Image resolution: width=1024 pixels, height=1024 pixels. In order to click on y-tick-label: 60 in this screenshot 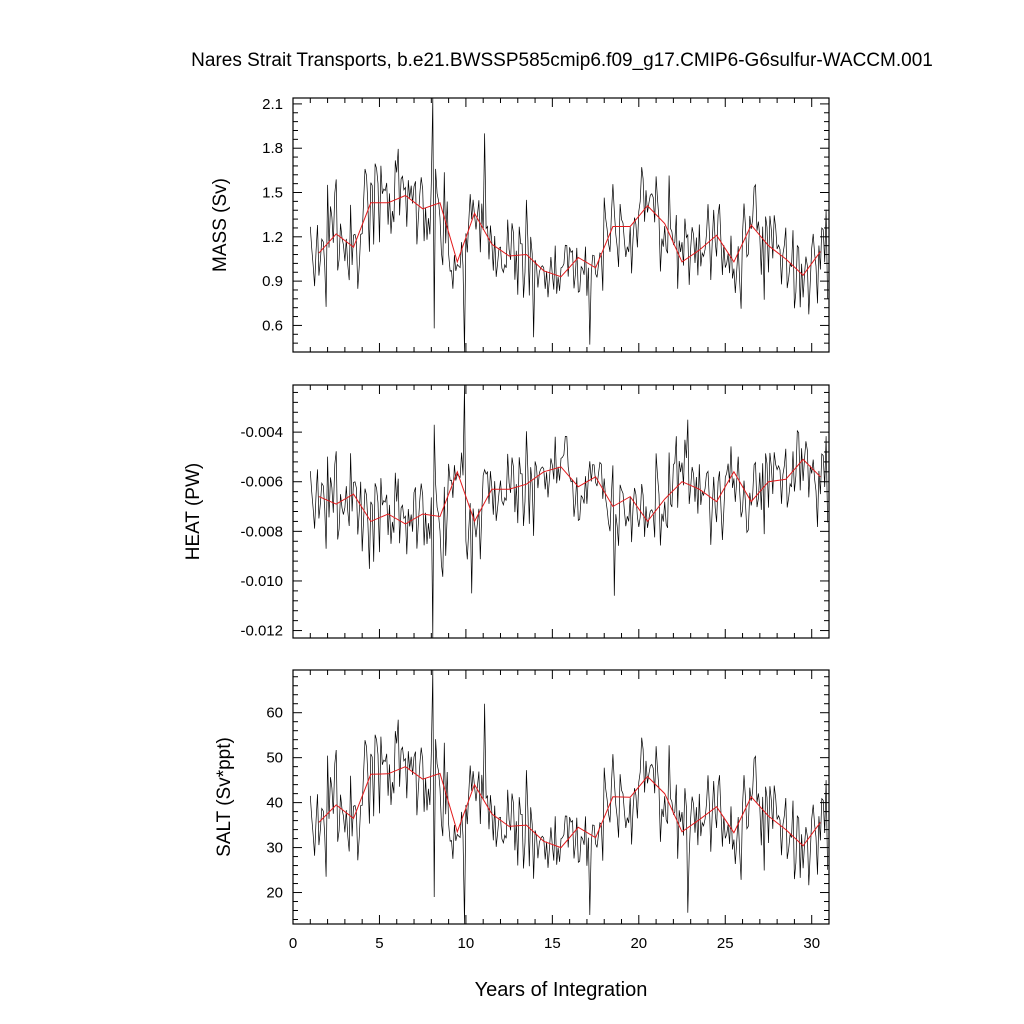, I will do `click(274, 713)`.